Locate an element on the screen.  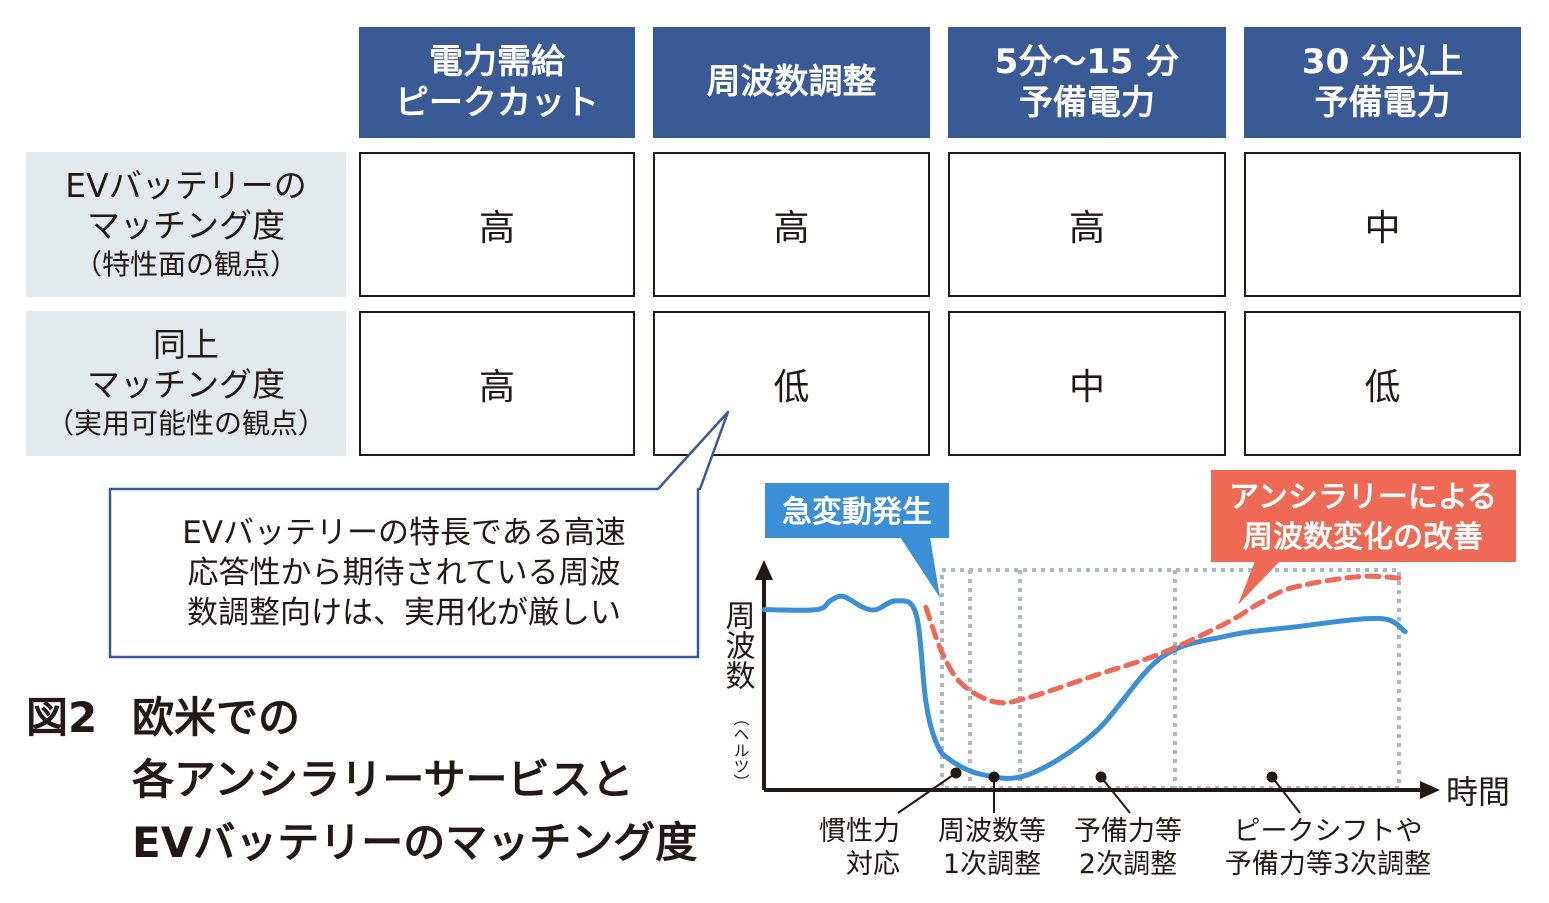
column-header-30min-reserve: 30 分以上 予備電力 is located at coordinates (1382, 82).